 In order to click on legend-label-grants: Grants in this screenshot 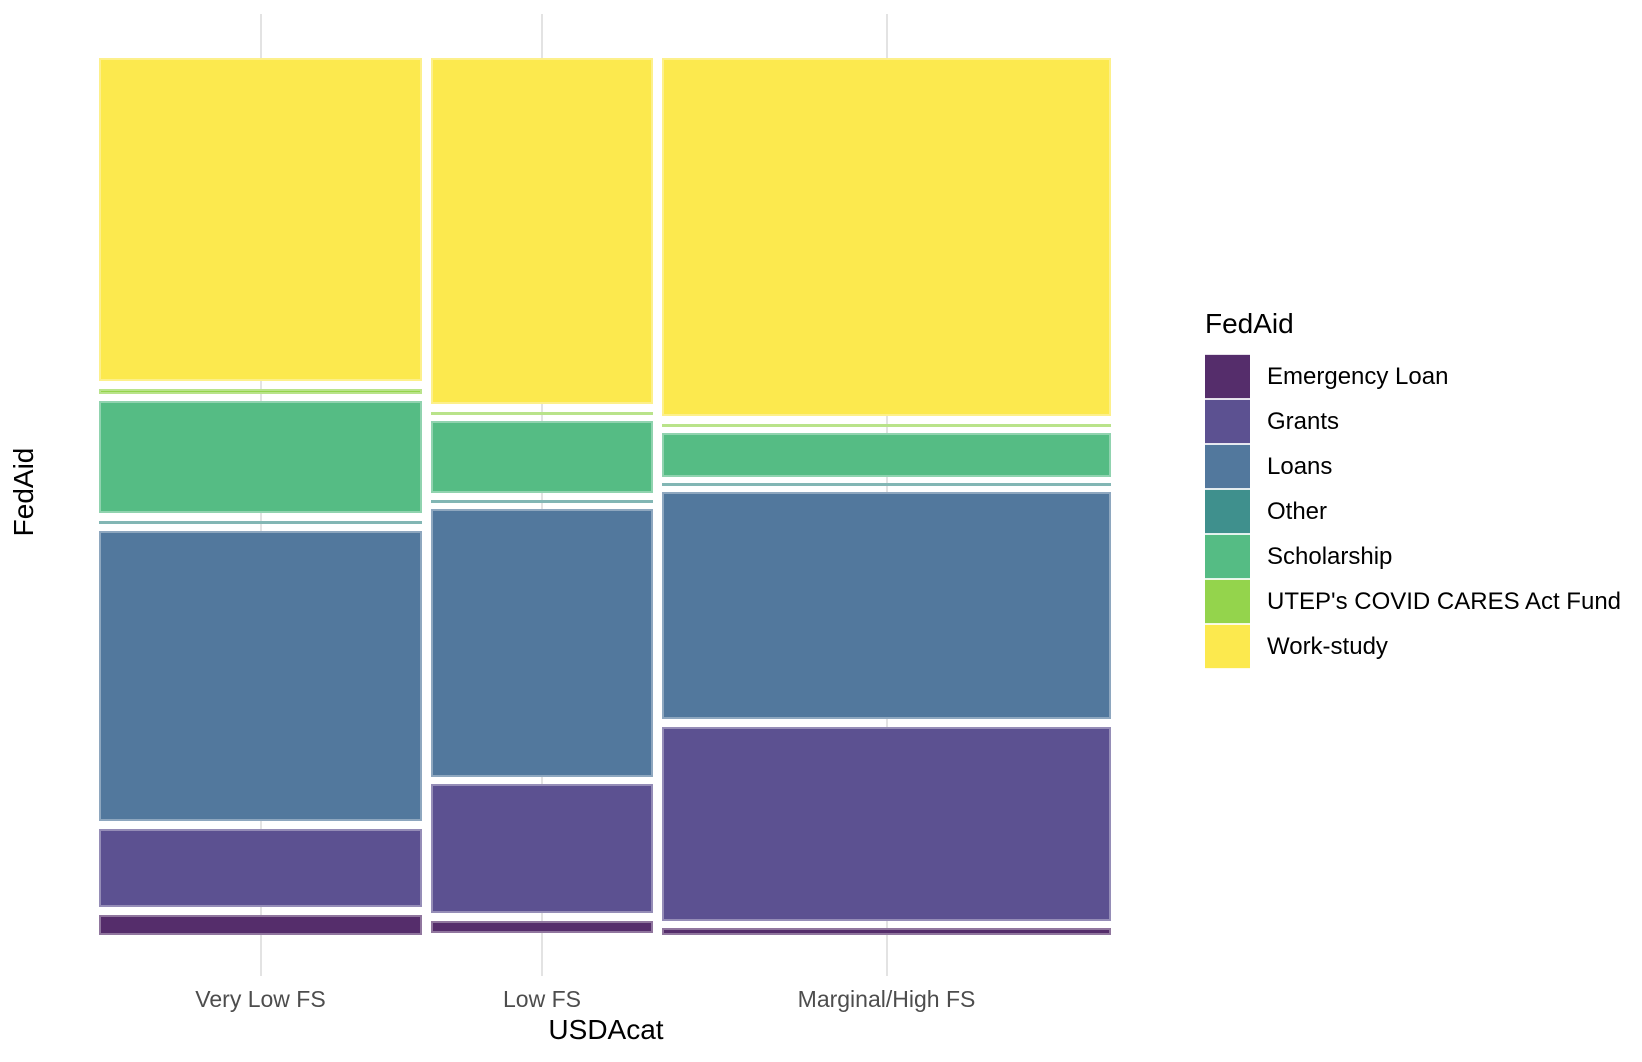, I will do `click(1303, 421)`.